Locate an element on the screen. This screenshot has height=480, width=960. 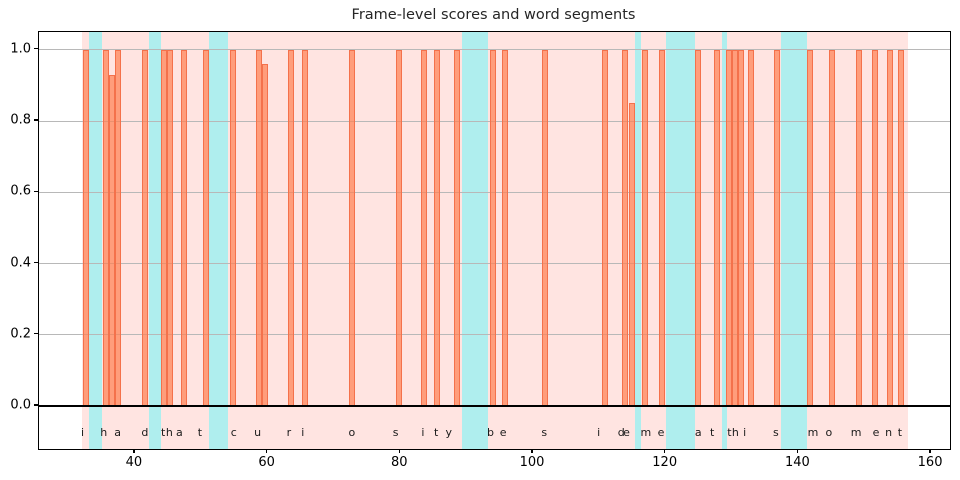
x-tick-label: 100 is located at coordinates (532, 462).